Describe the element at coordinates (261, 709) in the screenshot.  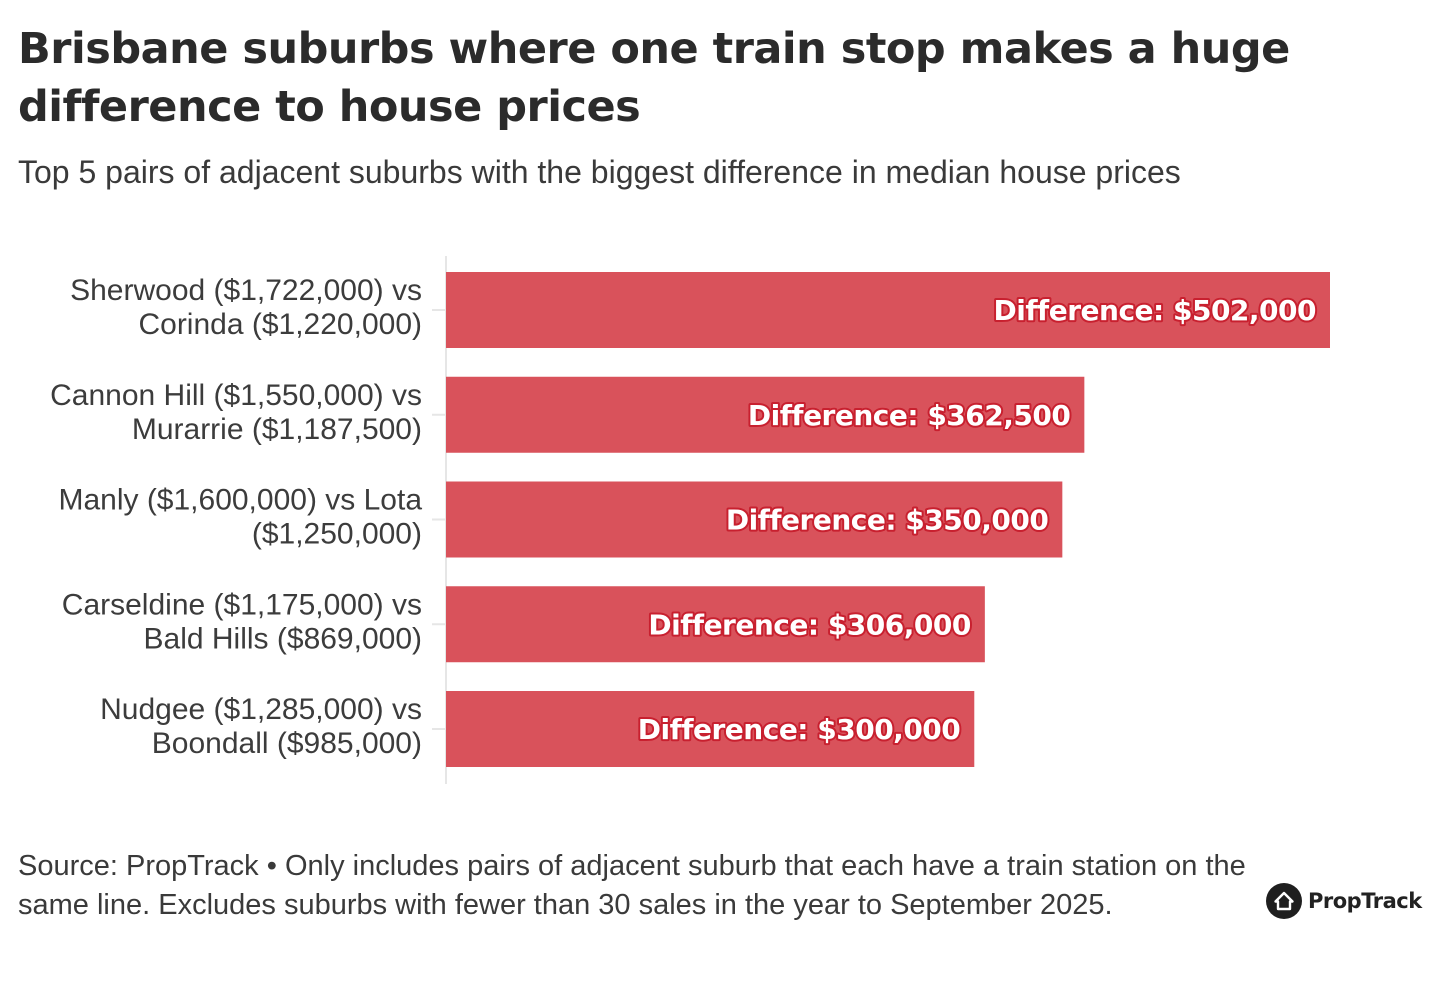
I see `category-label-line: Nudgee ($1,285,000) vs` at that location.